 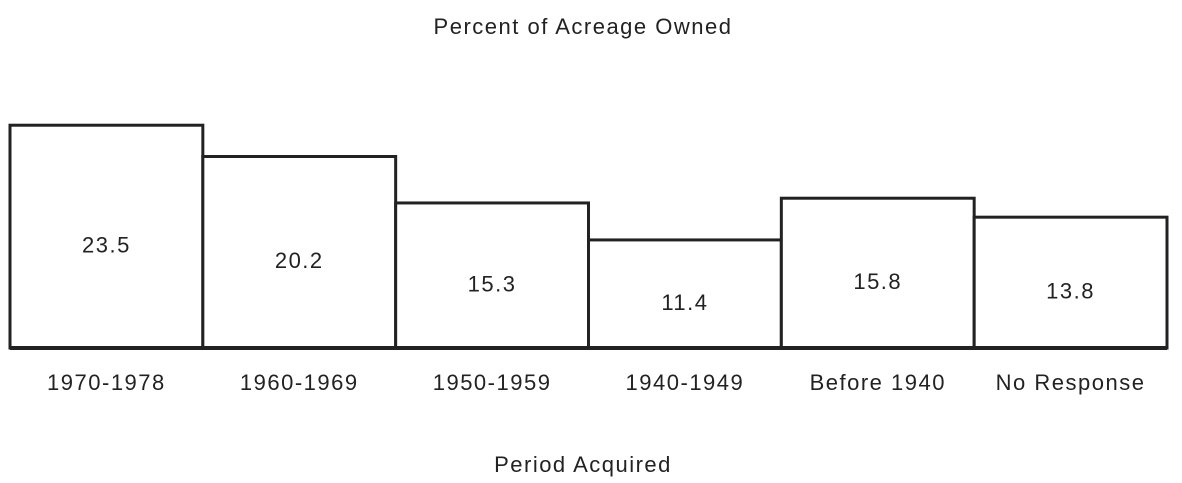 I want to click on x-axis-label: Period Acquired, so click(x=583, y=464).